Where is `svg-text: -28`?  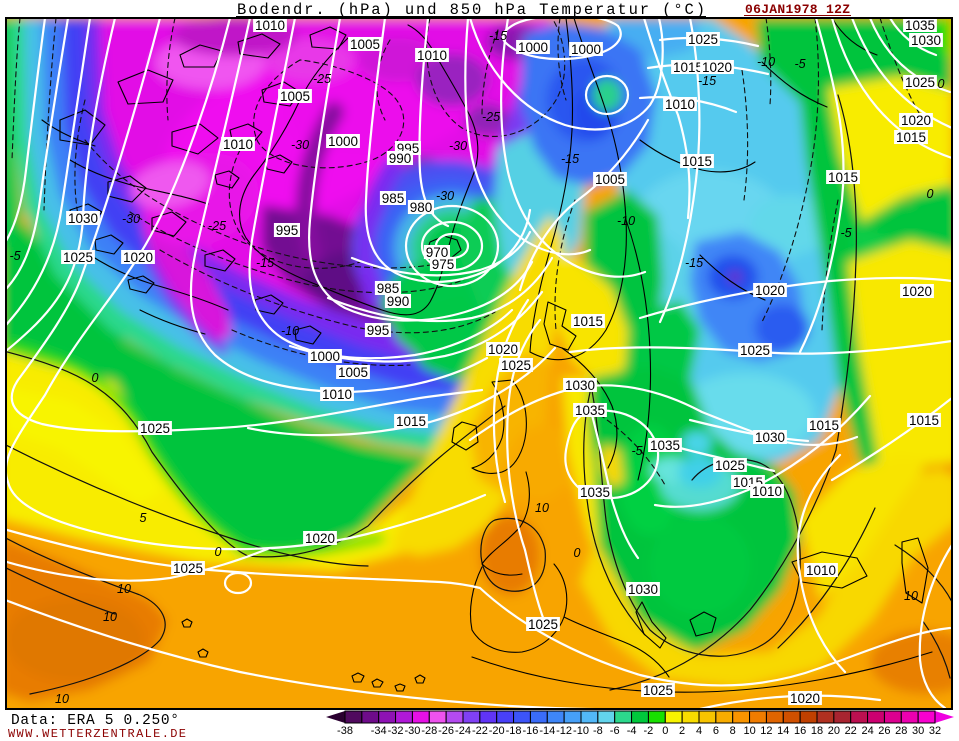 svg-text: -28 is located at coordinates (429, 731).